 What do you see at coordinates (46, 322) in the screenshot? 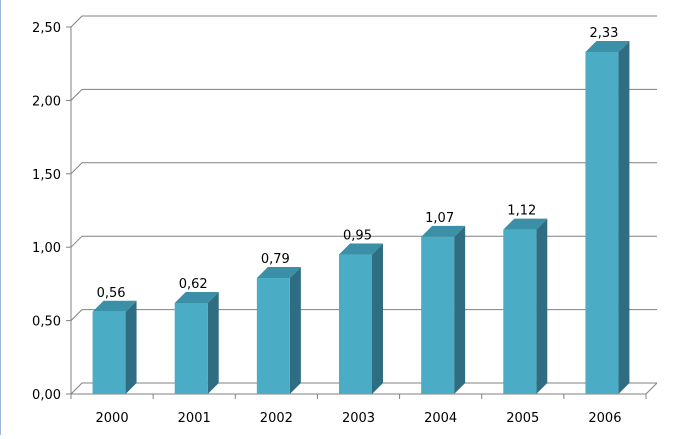
I see `y-tick-label: 0,50` at bounding box center [46, 322].